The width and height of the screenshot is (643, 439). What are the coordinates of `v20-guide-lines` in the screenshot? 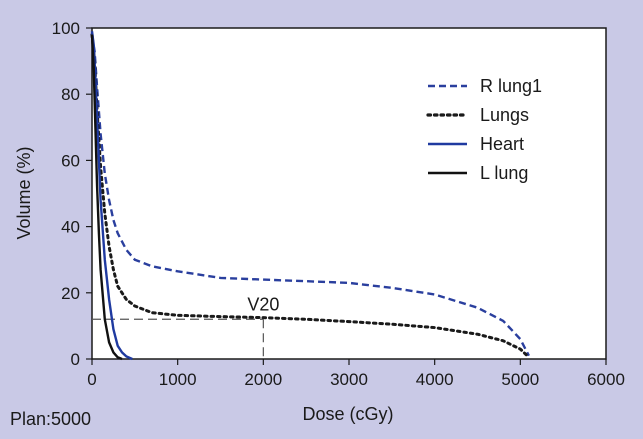 It's located at (178, 338).